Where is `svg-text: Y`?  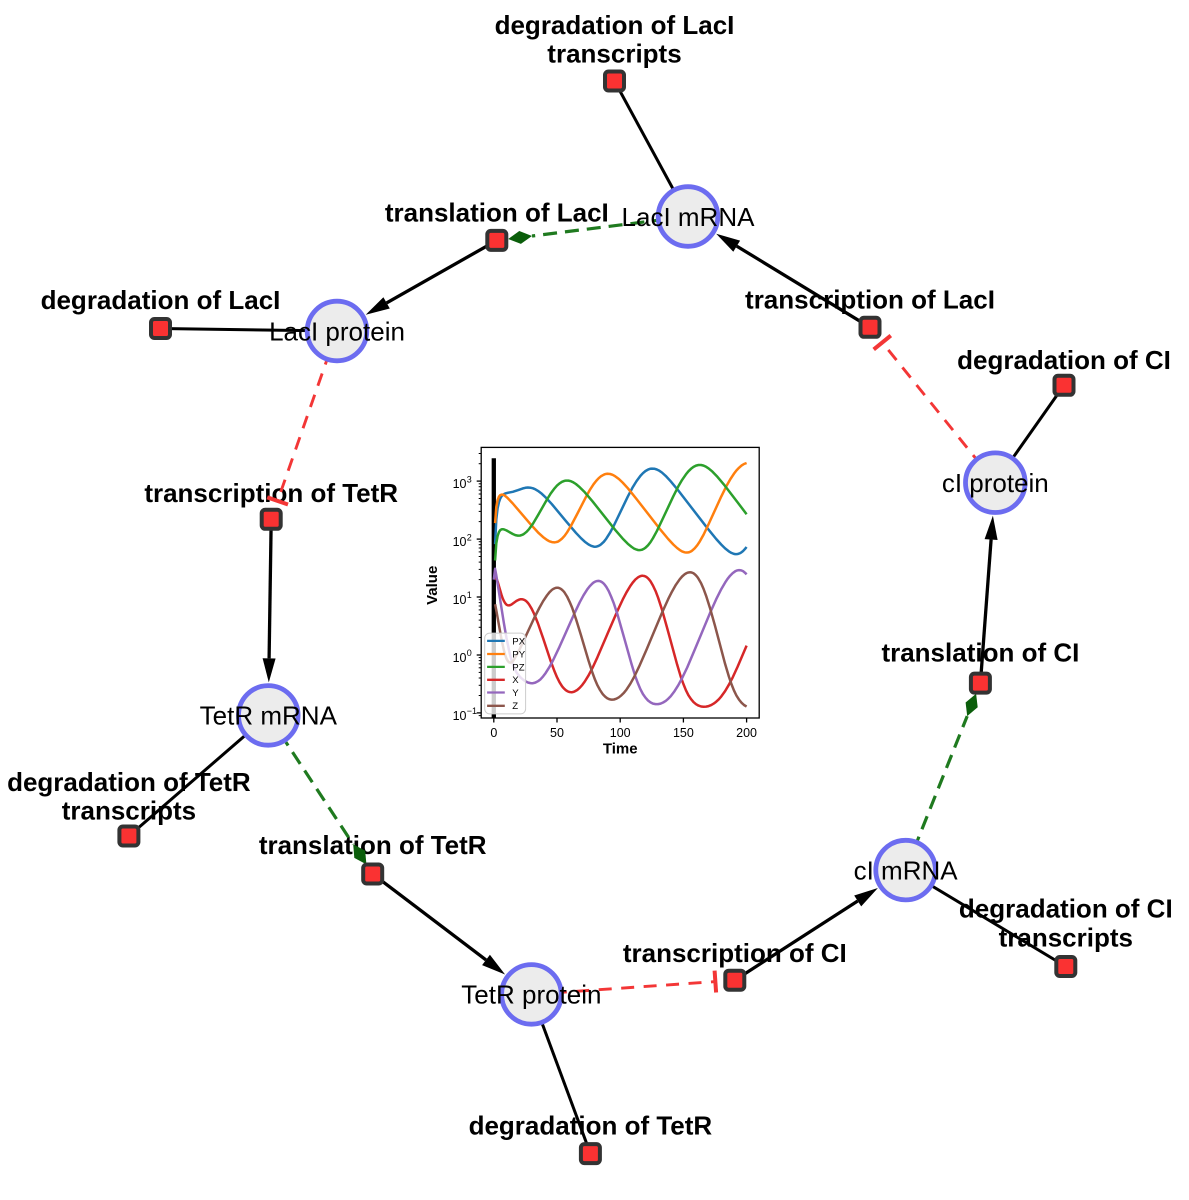 svg-text: Y is located at coordinates (515, 693).